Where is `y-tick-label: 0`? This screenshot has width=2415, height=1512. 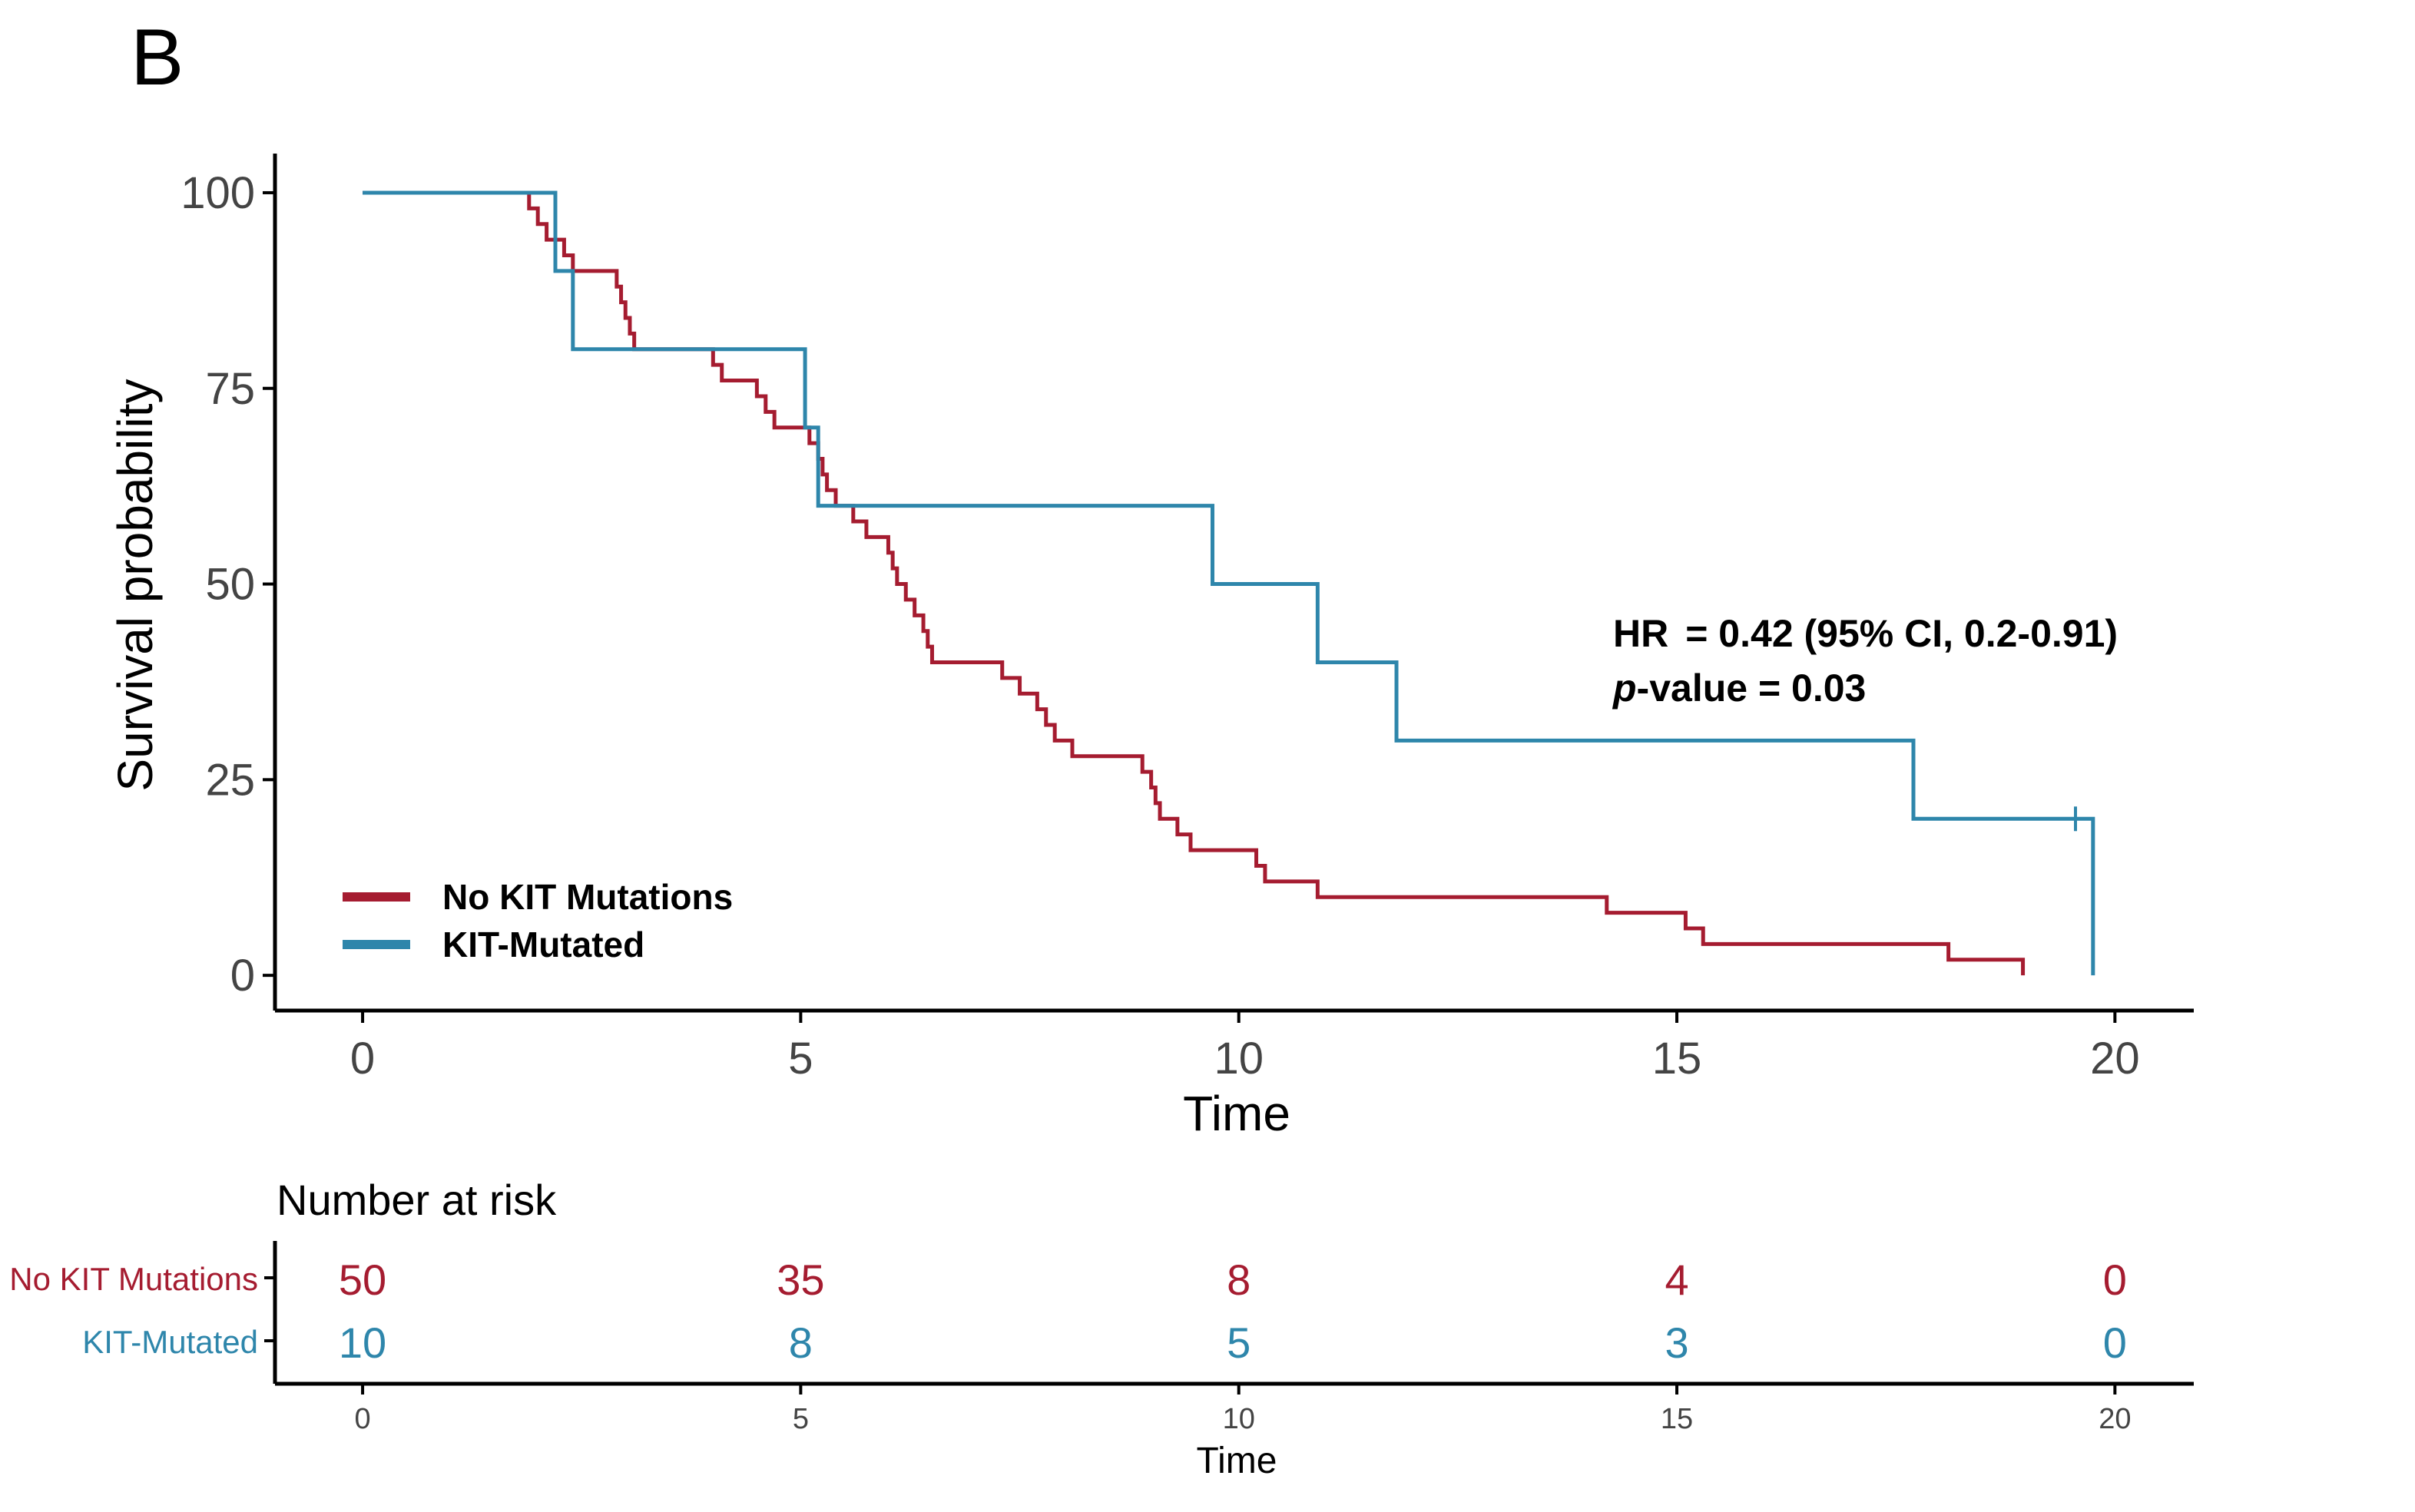
y-tick-label: 0 is located at coordinates (242, 976).